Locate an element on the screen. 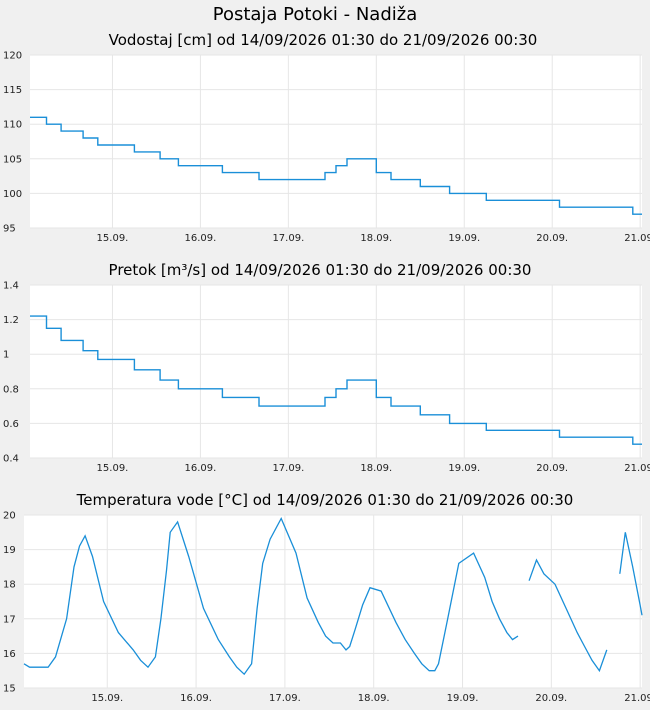 The width and height of the screenshot is (650, 710). y-tick-label: 1.2 is located at coordinates (11, 320).